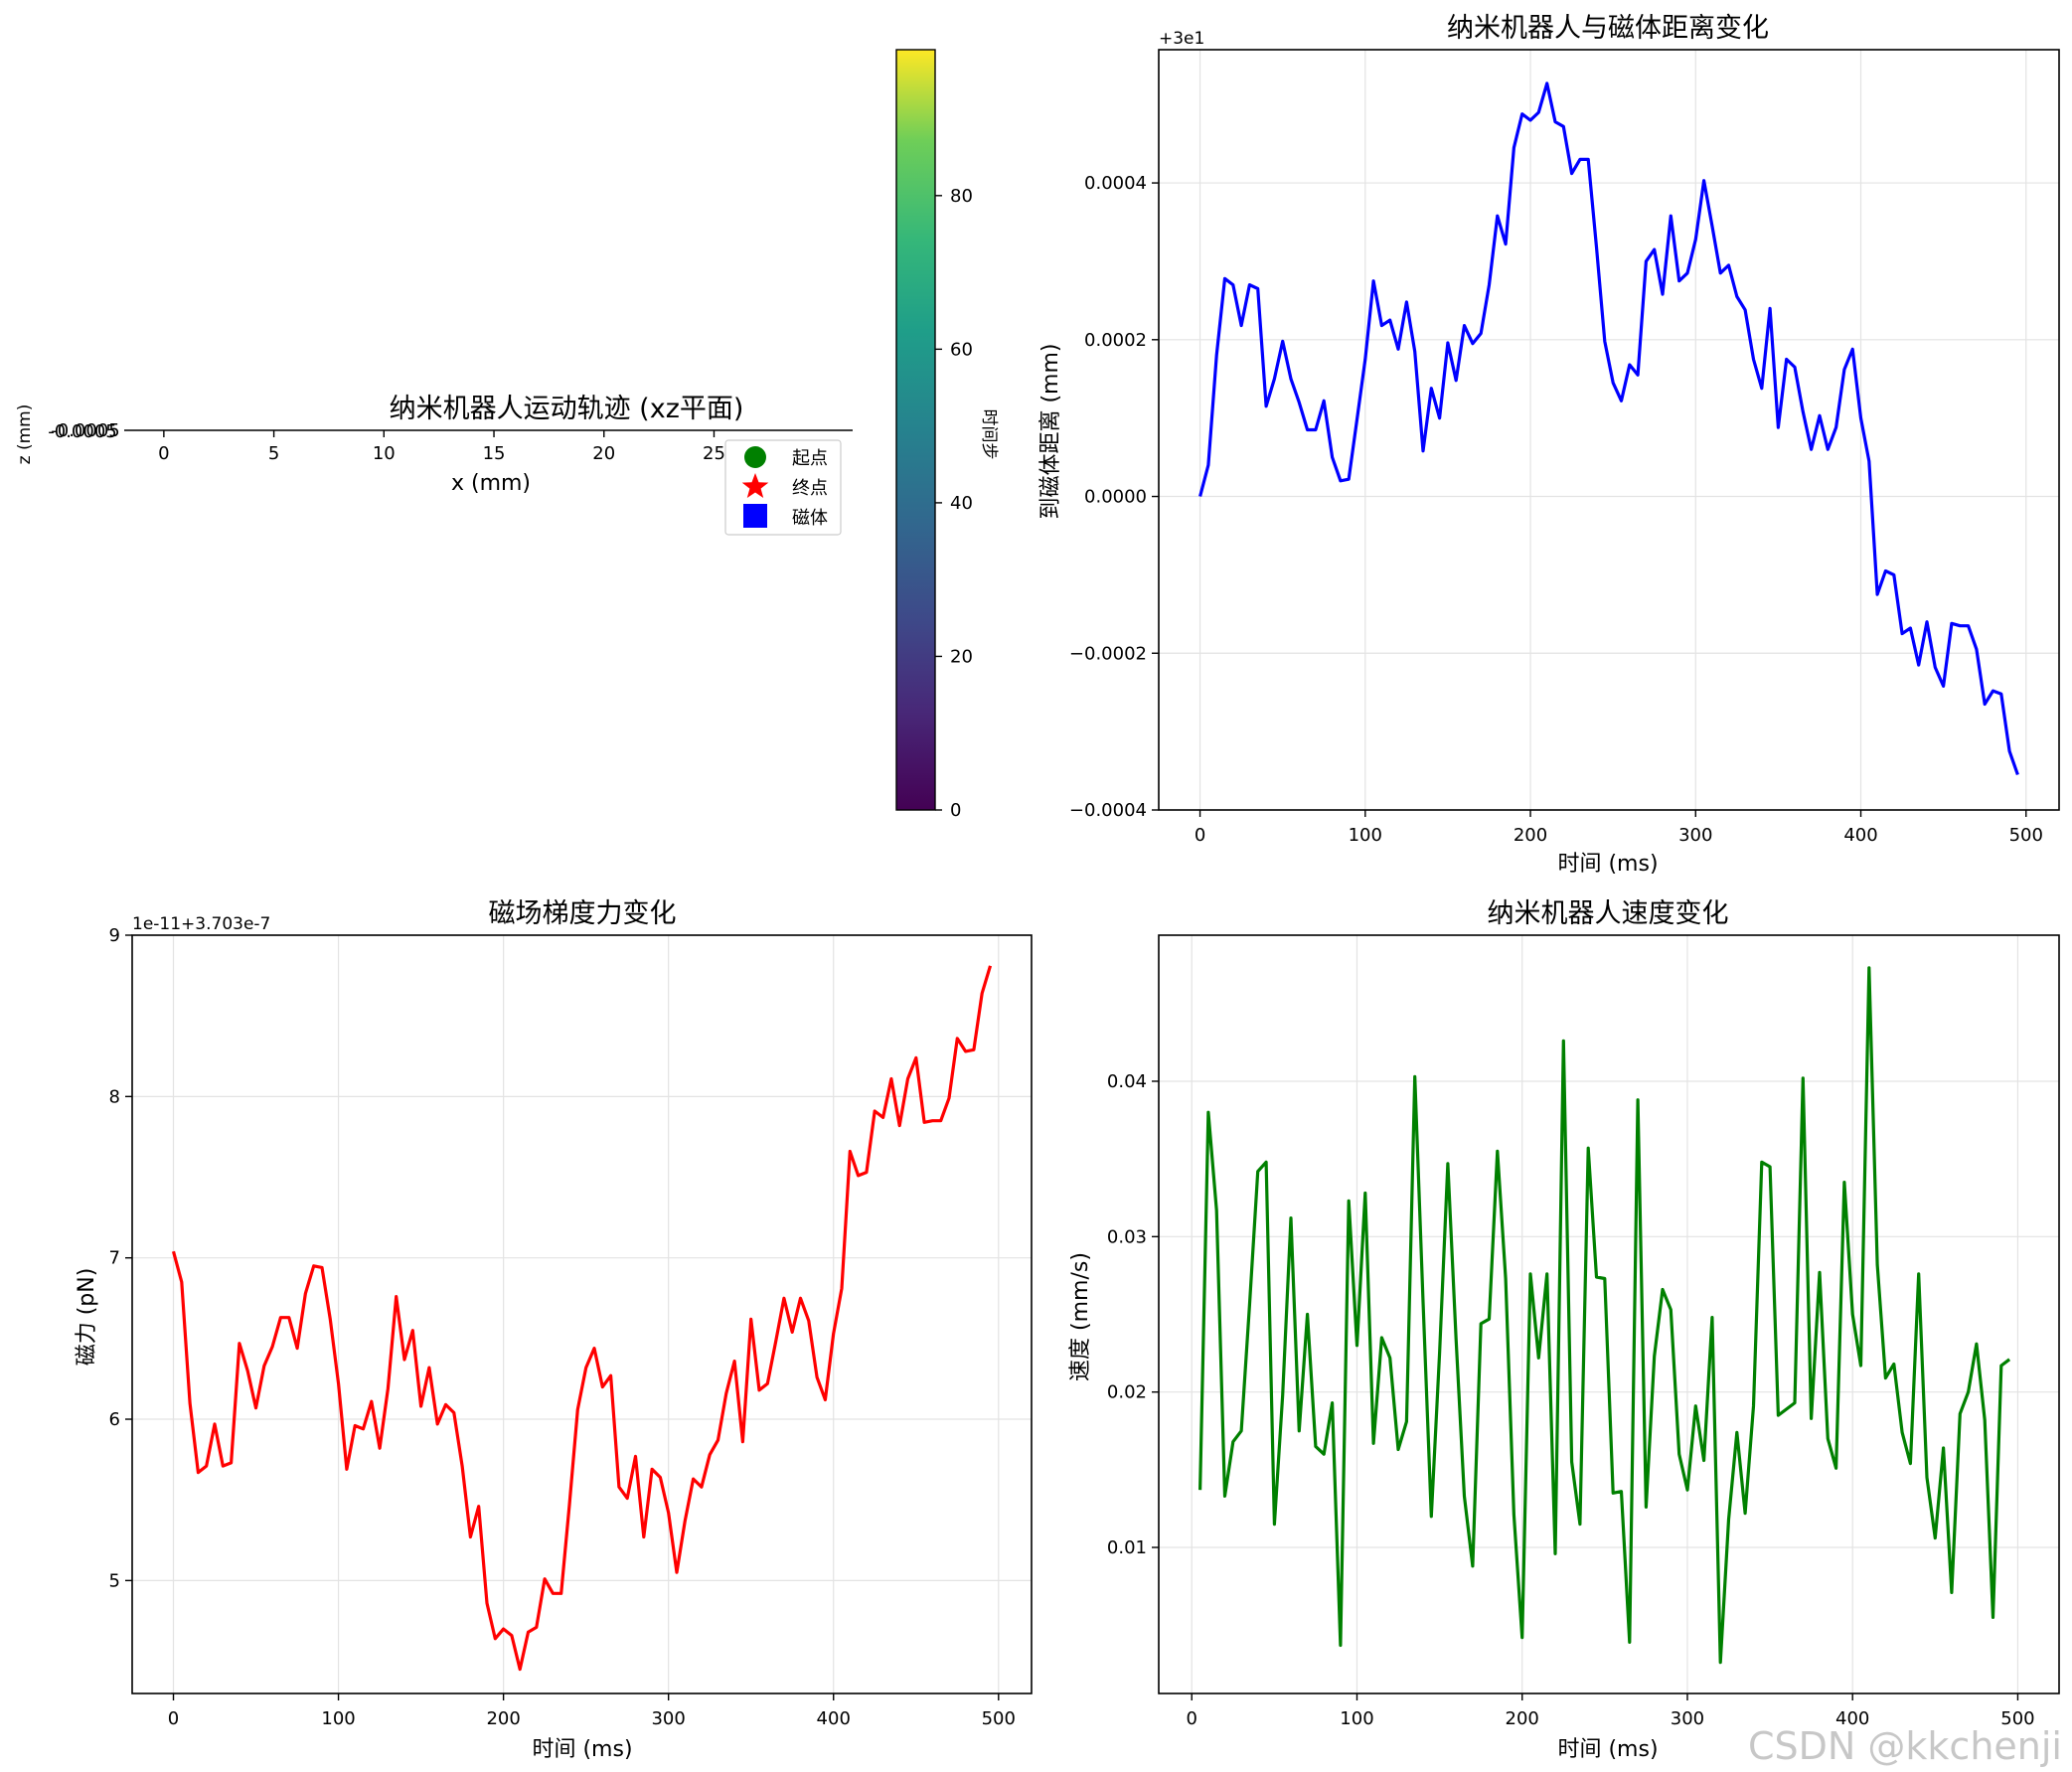  What do you see at coordinates (1860, 835) in the screenshot?
I see `distance-x-tick-label: 400` at bounding box center [1860, 835].